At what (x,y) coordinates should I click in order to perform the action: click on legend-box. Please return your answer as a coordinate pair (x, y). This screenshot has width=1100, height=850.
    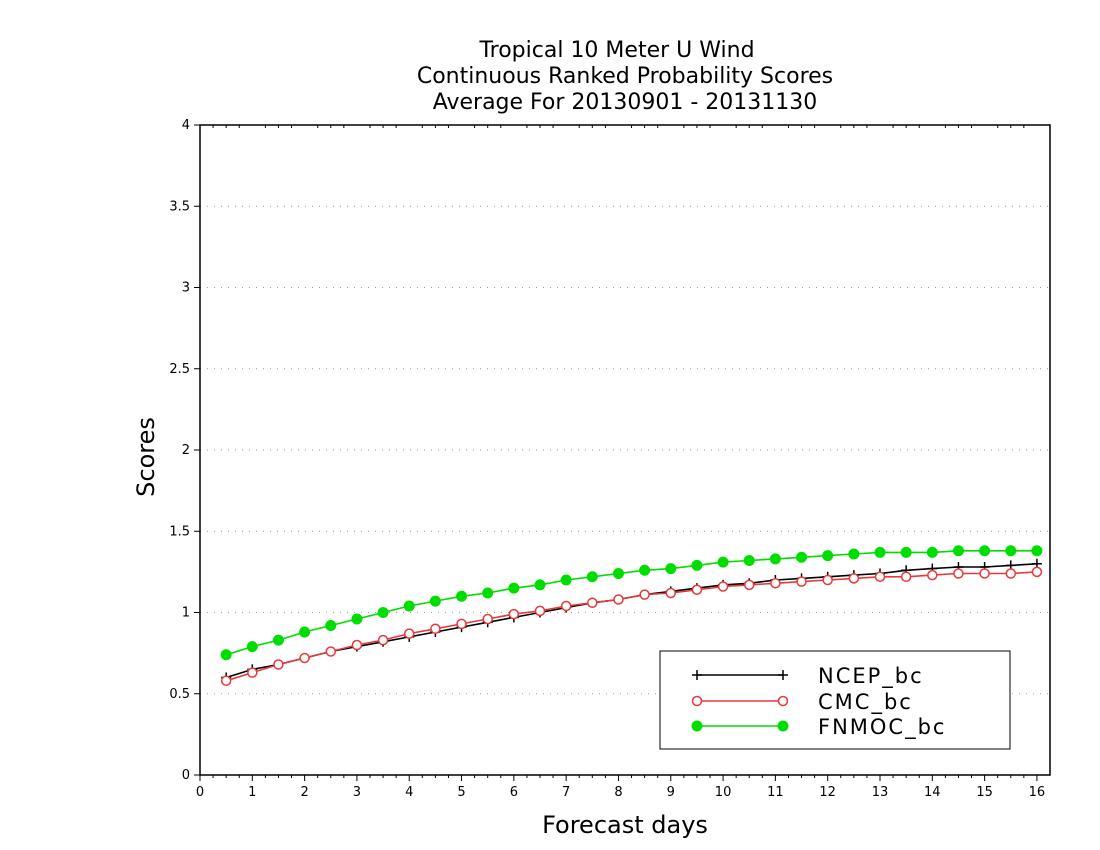
    Looking at the image, I should click on (835, 700).